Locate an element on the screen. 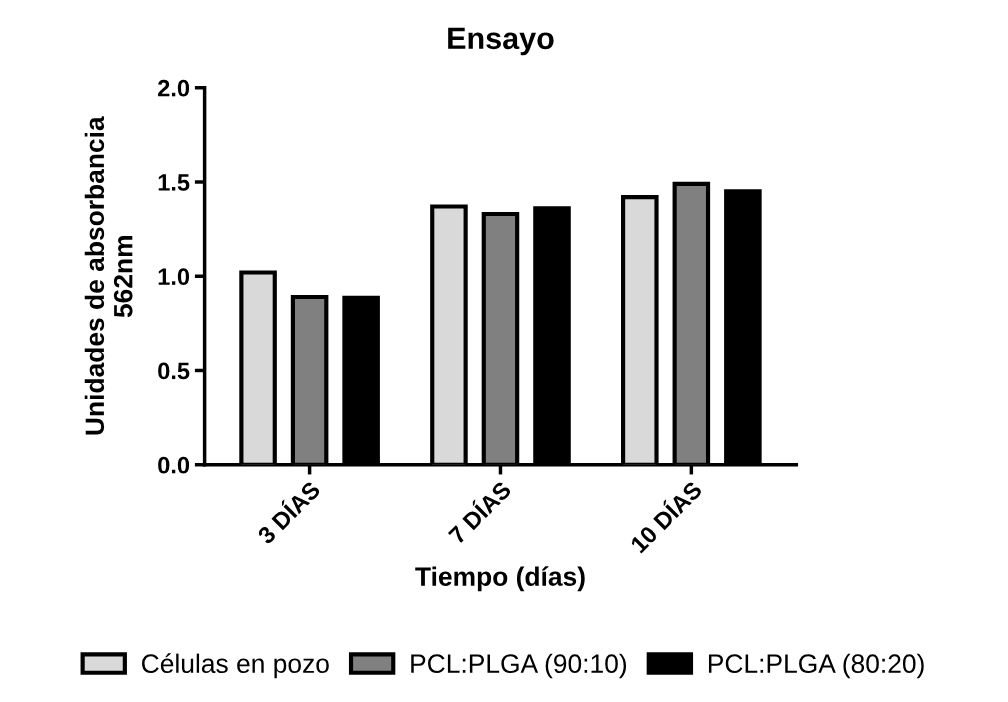 The width and height of the screenshot is (1008, 702). y-tick-label: 2.0 is located at coordinates (174, 88).